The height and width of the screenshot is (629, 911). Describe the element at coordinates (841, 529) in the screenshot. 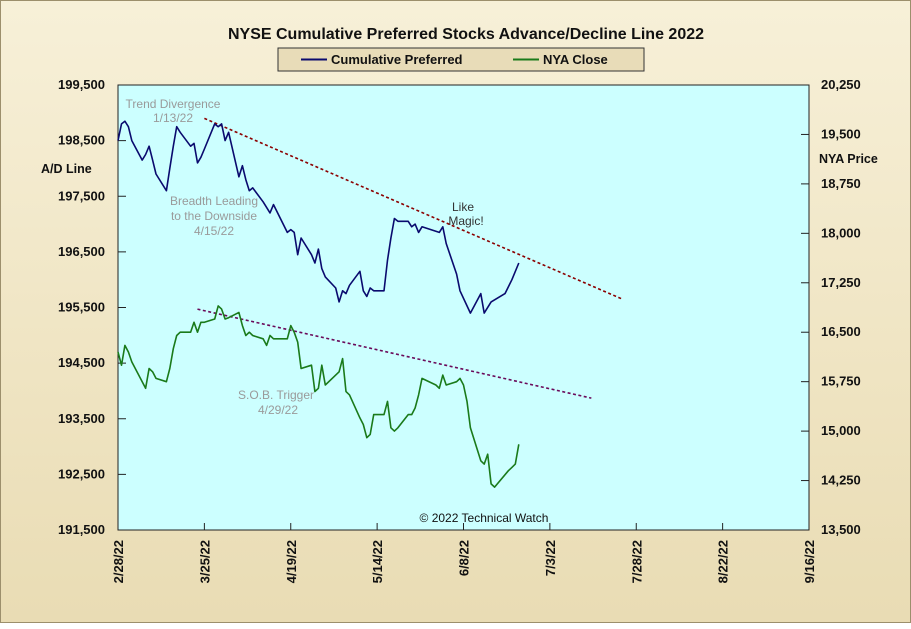

I see `right-tick-label: 13,500` at that location.